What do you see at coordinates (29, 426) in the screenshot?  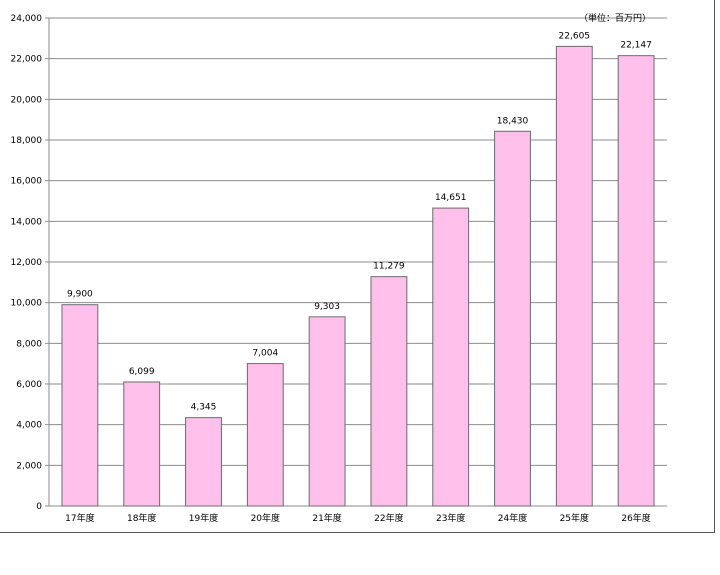 I see `y-tick-label: 4,000` at bounding box center [29, 426].